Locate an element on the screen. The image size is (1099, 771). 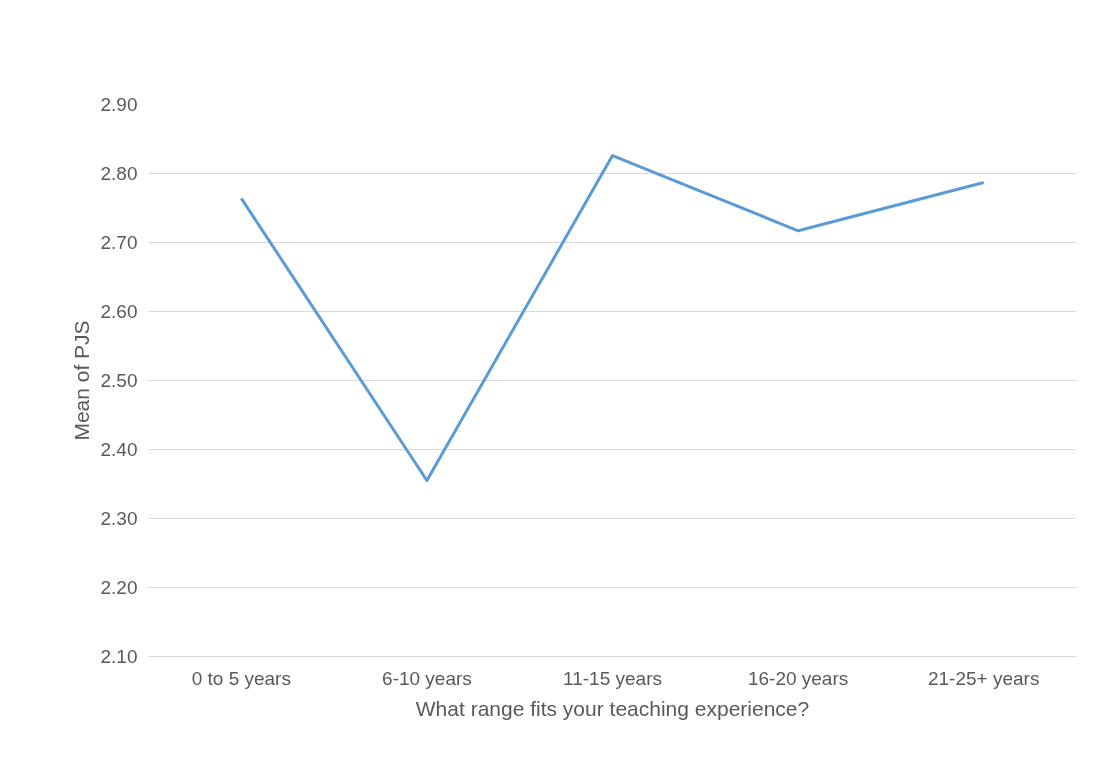
x-tick-label: 21-25+ years is located at coordinates (983, 678).